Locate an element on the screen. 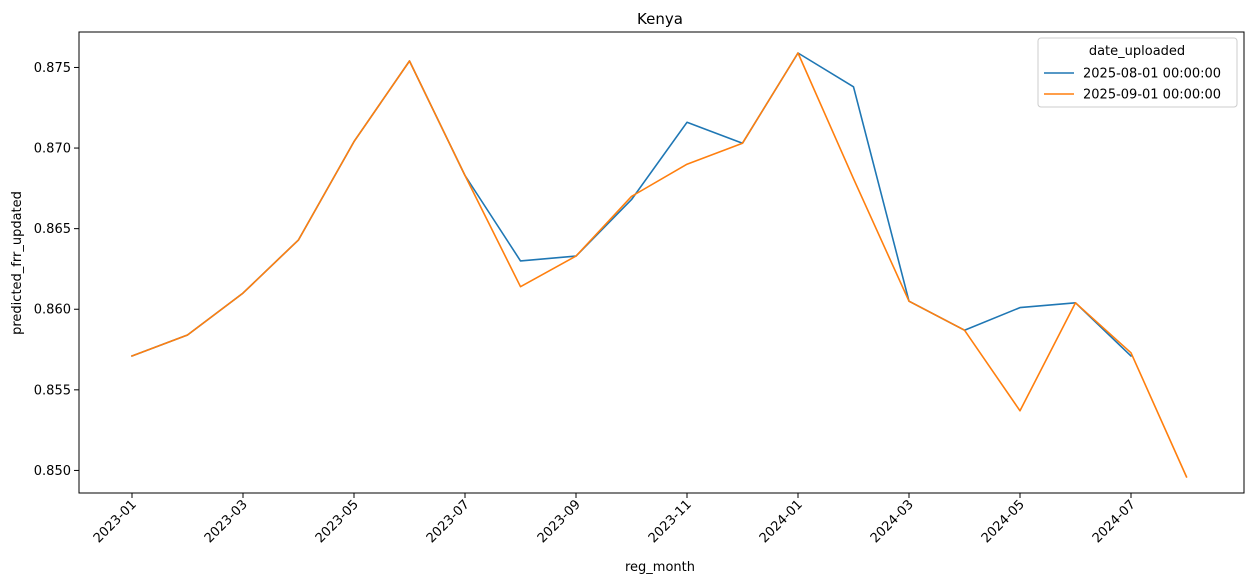  y-tick-label: 0.870 is located at coordinates (52, 149).